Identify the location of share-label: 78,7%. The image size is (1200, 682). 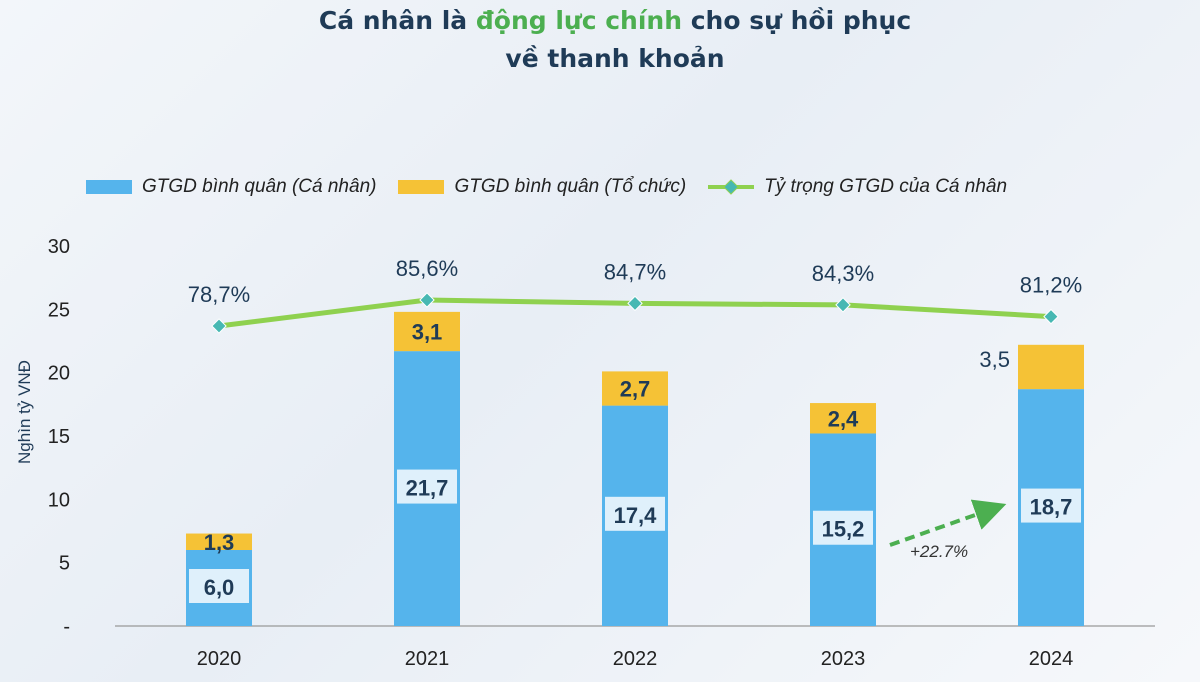
(219, 294).